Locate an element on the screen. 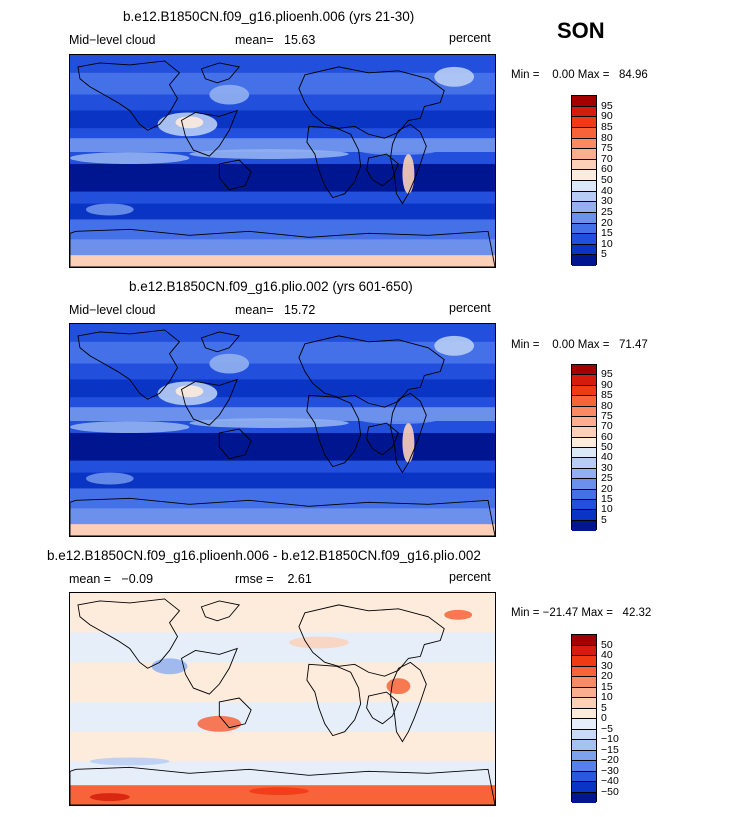 The height and width of the screenshot is (817, 733). panel-3-colorbar is located at coordinates (584, 718).